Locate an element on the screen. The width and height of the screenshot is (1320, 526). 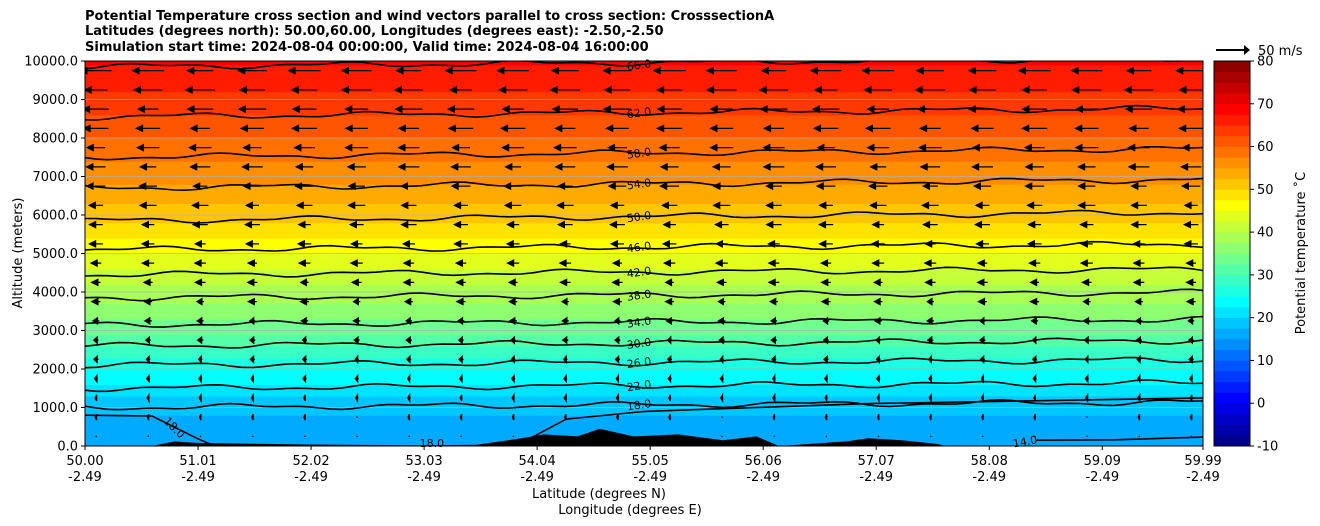
contour-label: 18.0 is located at coordinates (432, 443).